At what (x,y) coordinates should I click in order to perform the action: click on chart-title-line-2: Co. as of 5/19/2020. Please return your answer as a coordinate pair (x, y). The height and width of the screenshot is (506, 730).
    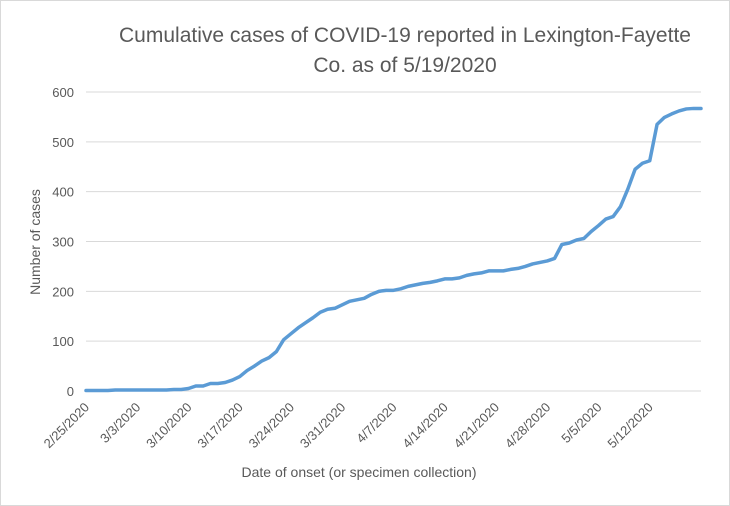
    Looking at the image, I should click on (404, 65).